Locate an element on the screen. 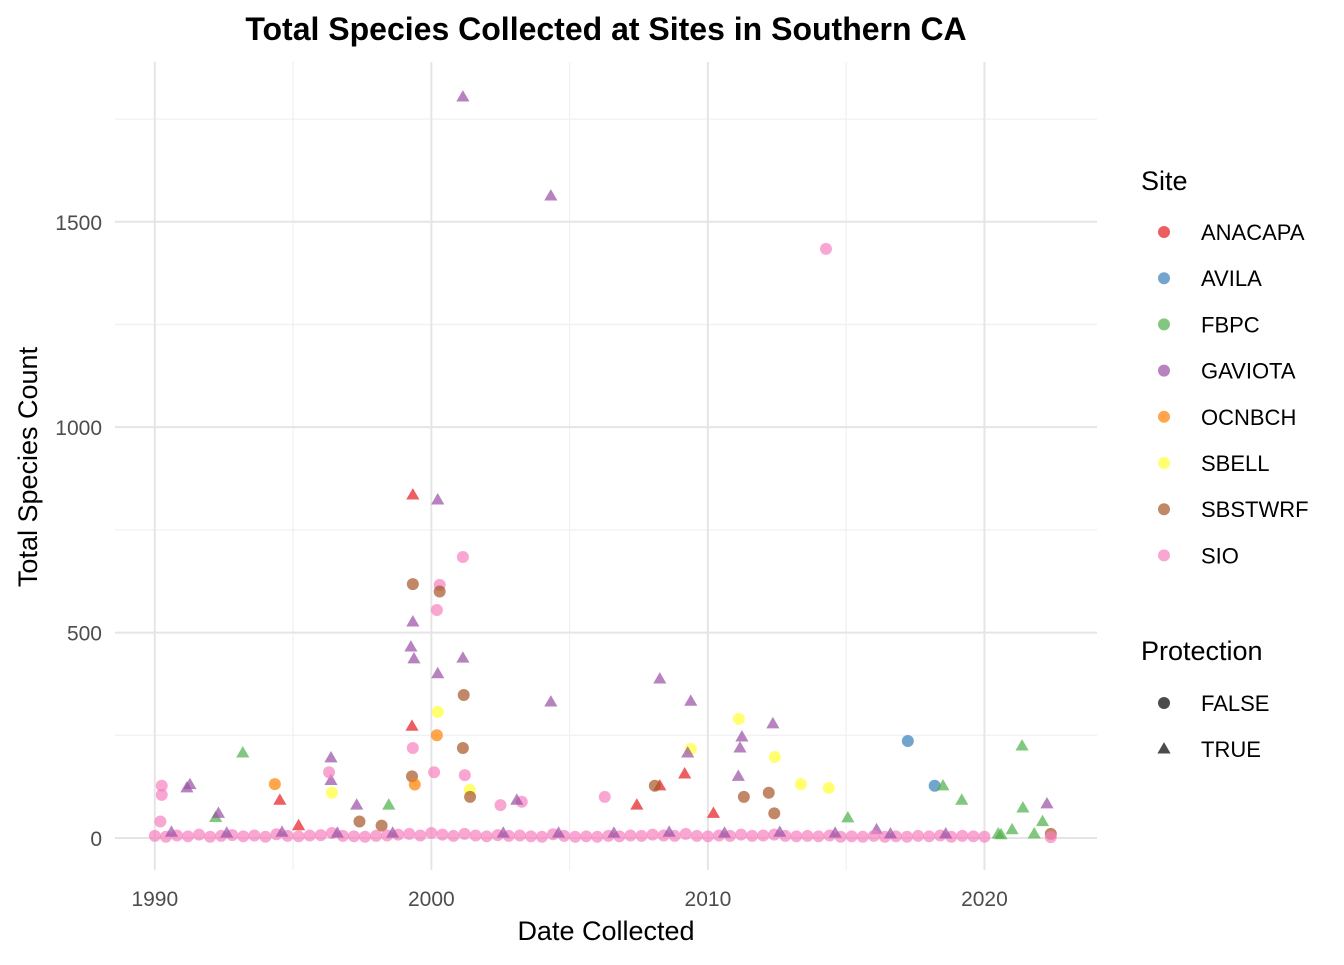  y-tick-label: 500 is located at coordinates (84, 634).